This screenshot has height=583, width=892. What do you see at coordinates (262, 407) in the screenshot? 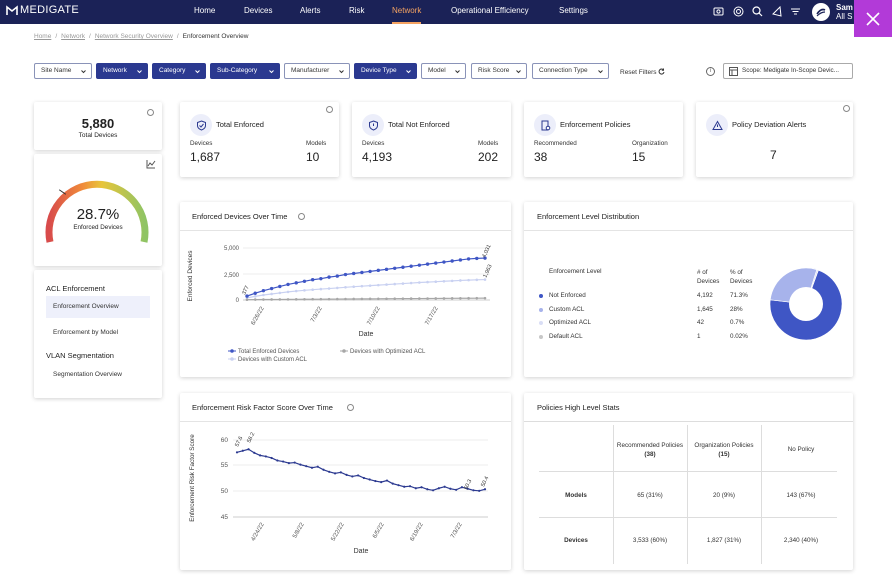
I see `chart-title: Enforcement Risk Factor Score Over Time` at bounding box center [262, 407].